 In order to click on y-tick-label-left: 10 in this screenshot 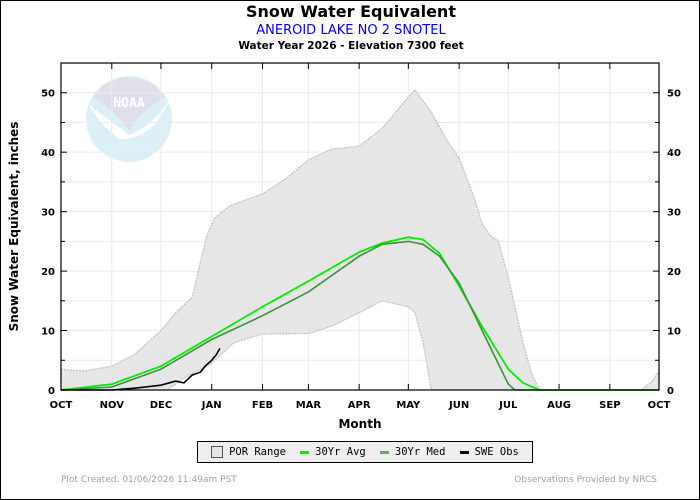, I will do `click(48, 332)`.